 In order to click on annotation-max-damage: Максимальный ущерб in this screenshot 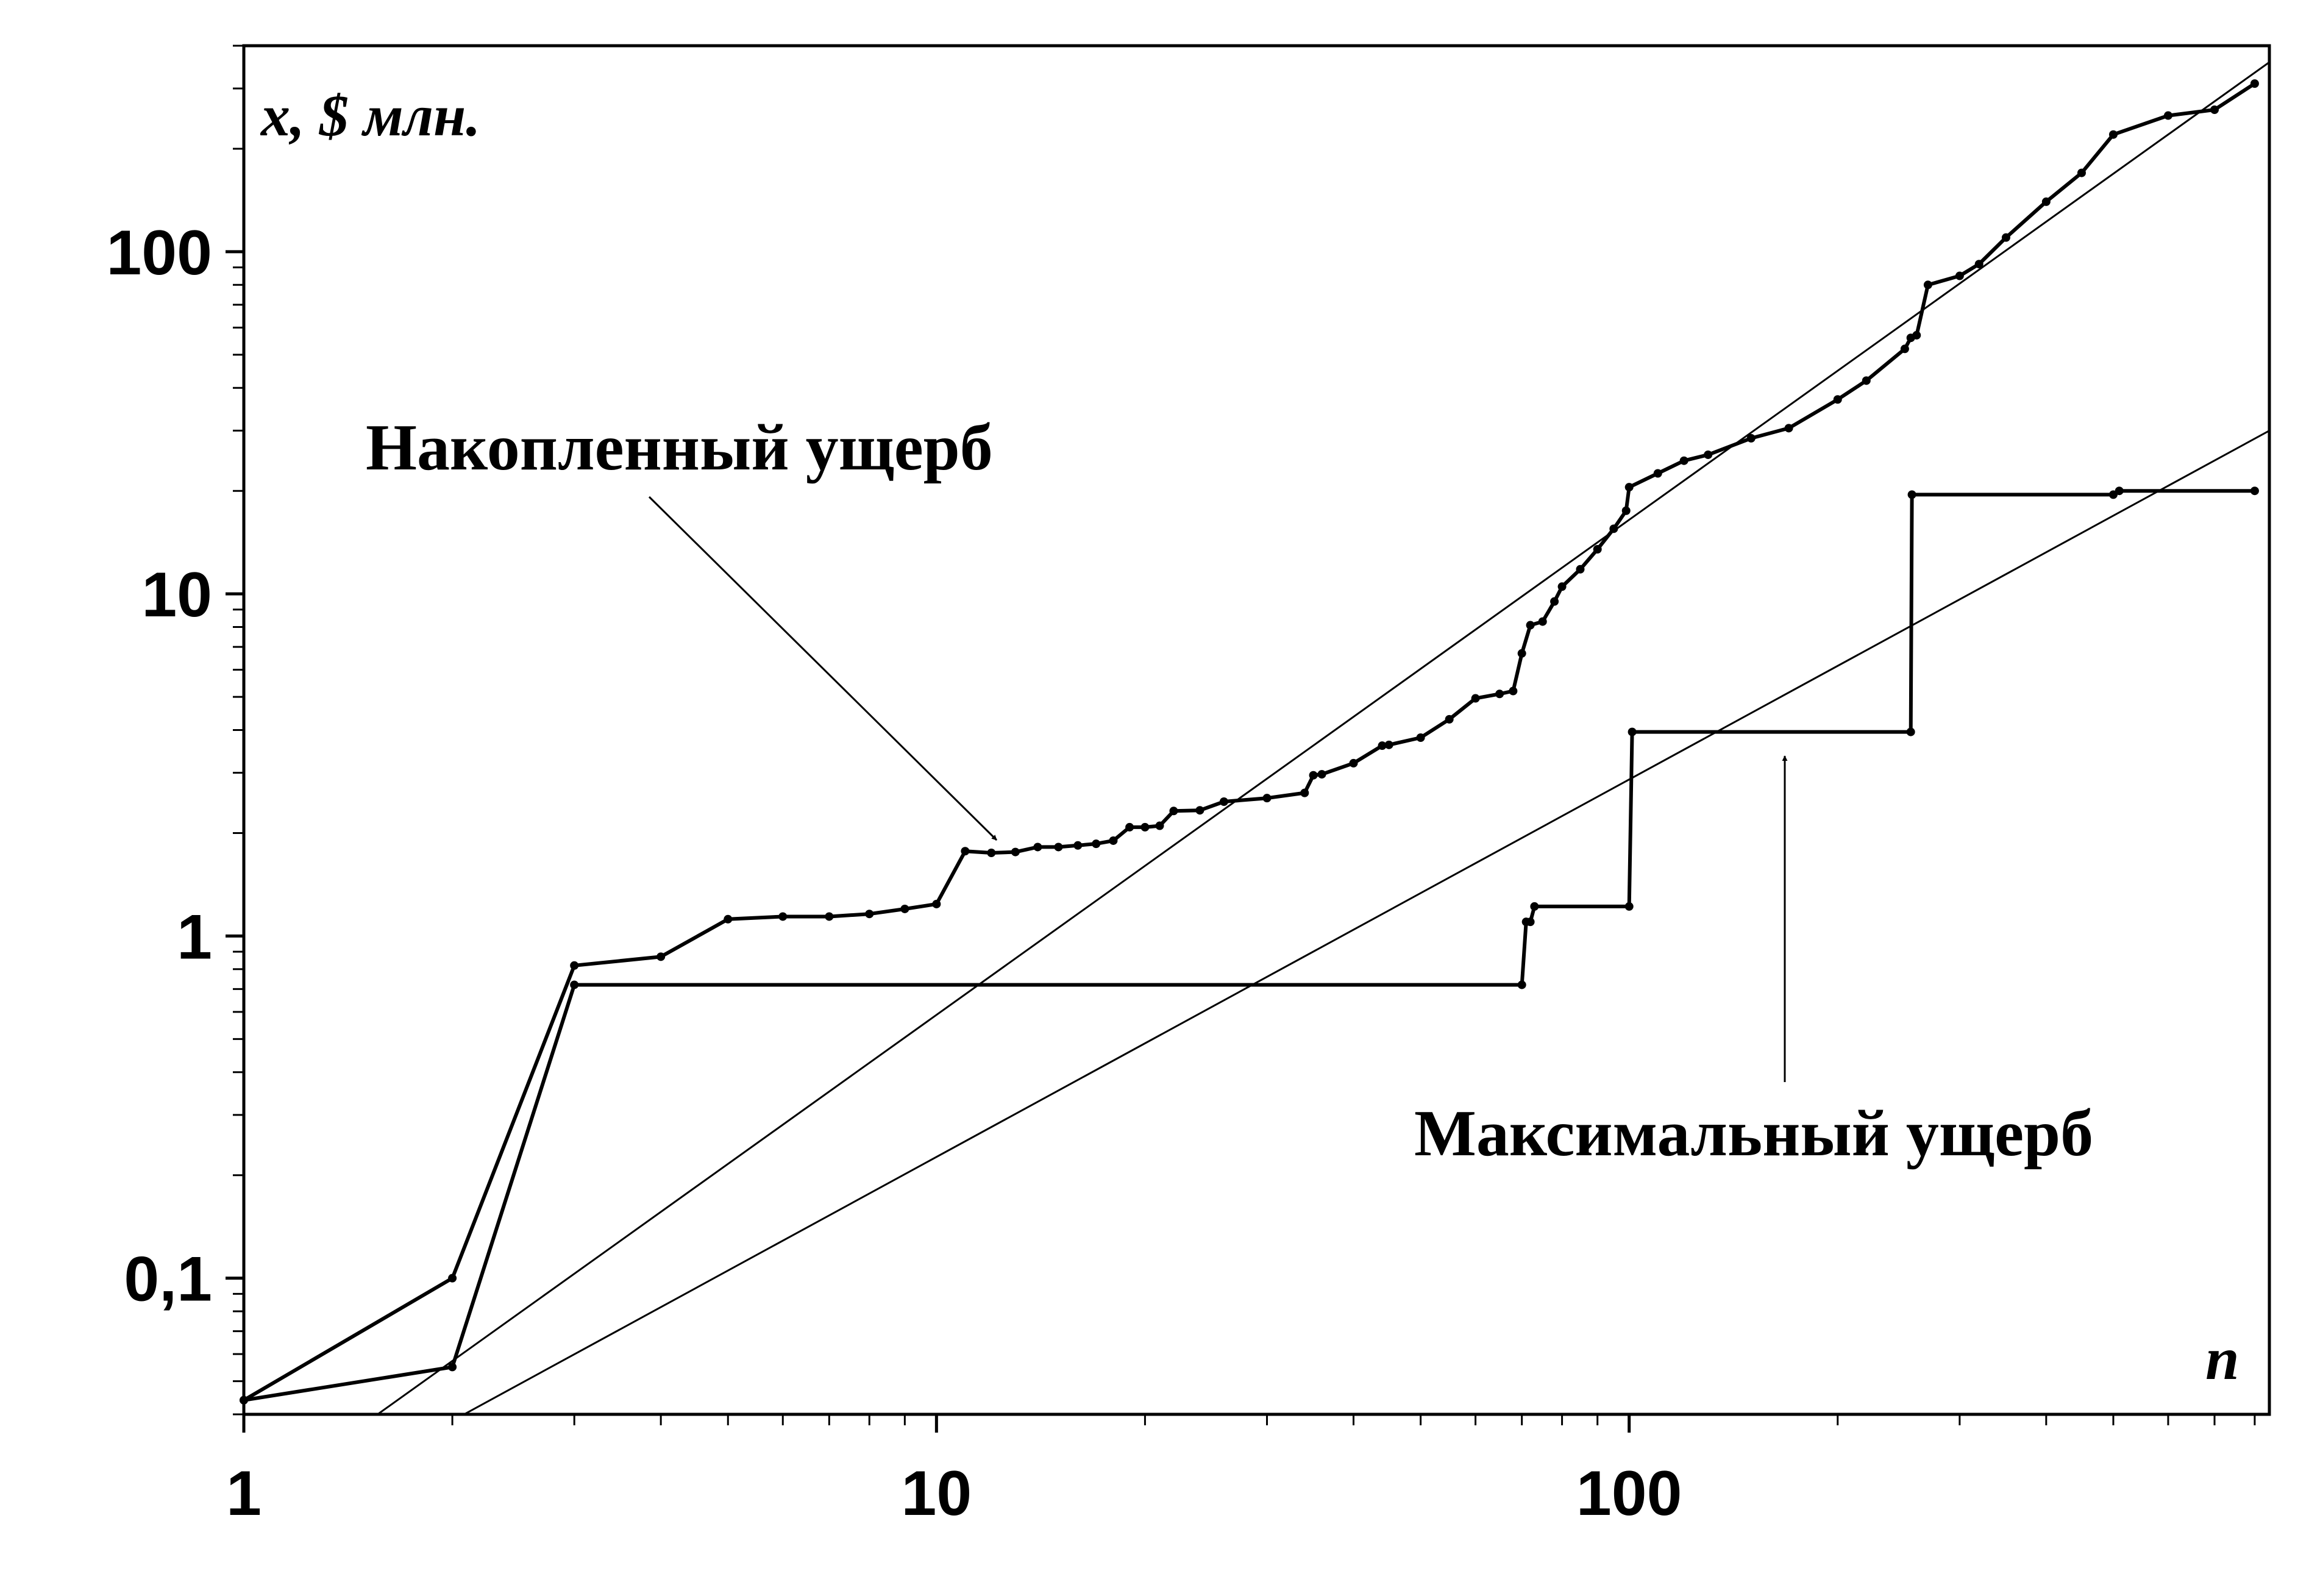, I will do `click(1753, 1133)`.